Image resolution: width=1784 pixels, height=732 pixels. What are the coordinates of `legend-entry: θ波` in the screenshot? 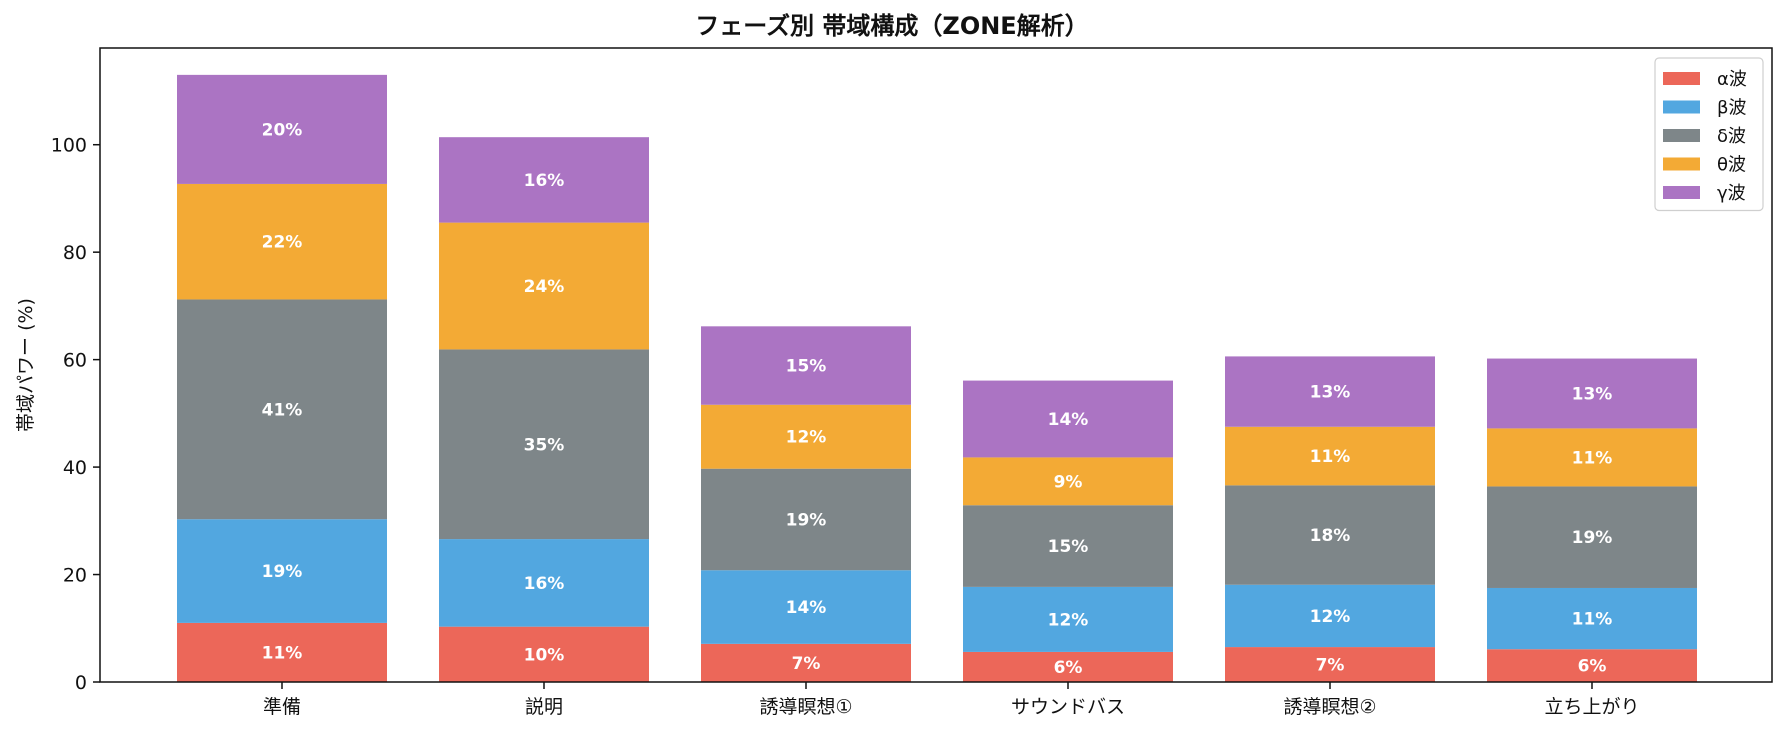 It's located at (1731, 165).